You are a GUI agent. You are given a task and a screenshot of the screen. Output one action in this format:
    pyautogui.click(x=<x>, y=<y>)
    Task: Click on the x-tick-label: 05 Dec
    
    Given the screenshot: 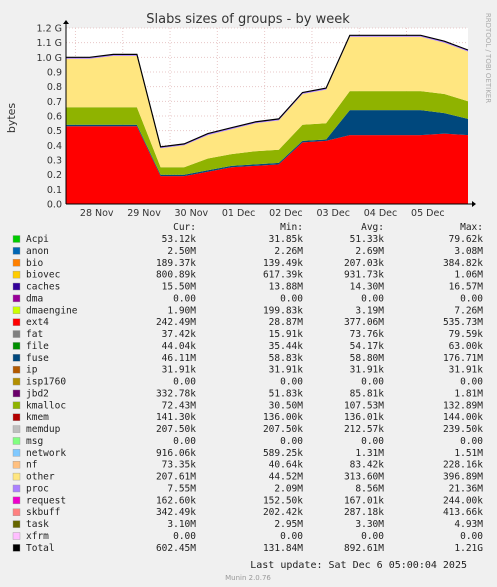 What is the action you would take?
    pyautogui.click(x=428, y=213)
    